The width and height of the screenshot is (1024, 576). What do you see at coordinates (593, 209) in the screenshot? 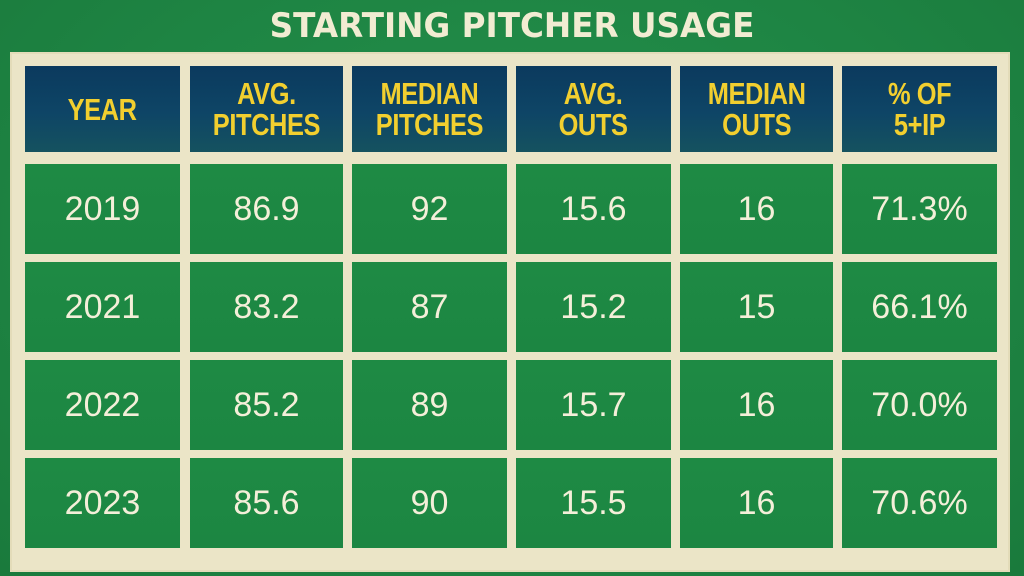
I see `table-cell-avg-outs: 15.6` at bounding box center [593, 209].